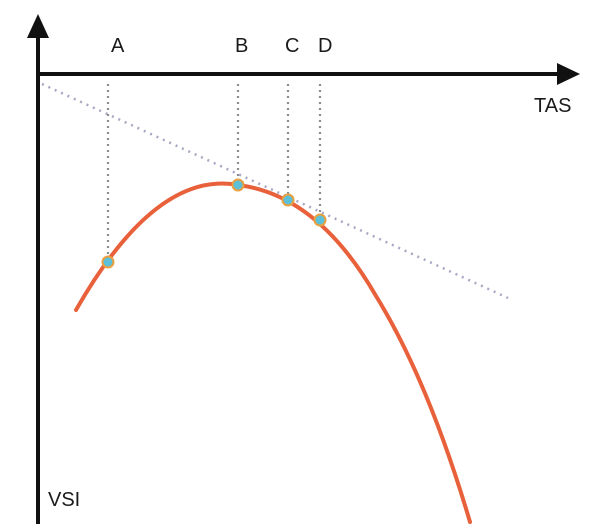 The width and height of the screenshot is (602, 524). I want to click on point-b, so click(238, 185).